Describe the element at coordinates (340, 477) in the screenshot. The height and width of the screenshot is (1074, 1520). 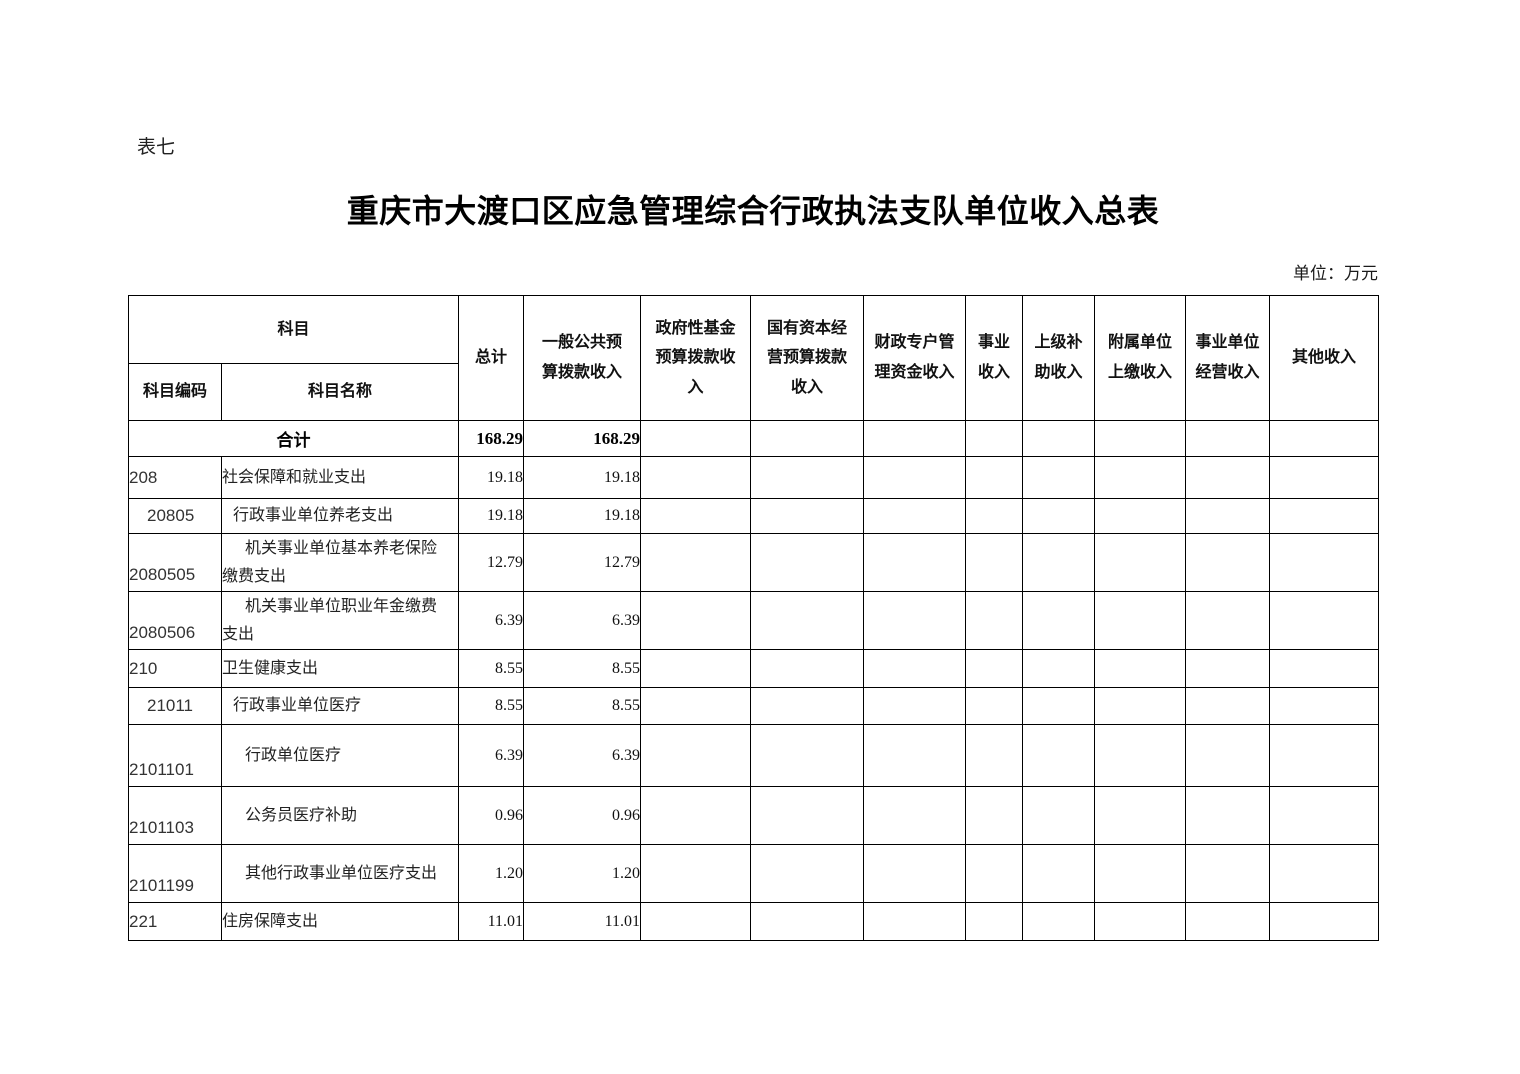
I see `subject-name-cell: 社会保障和就业支出` at that location.